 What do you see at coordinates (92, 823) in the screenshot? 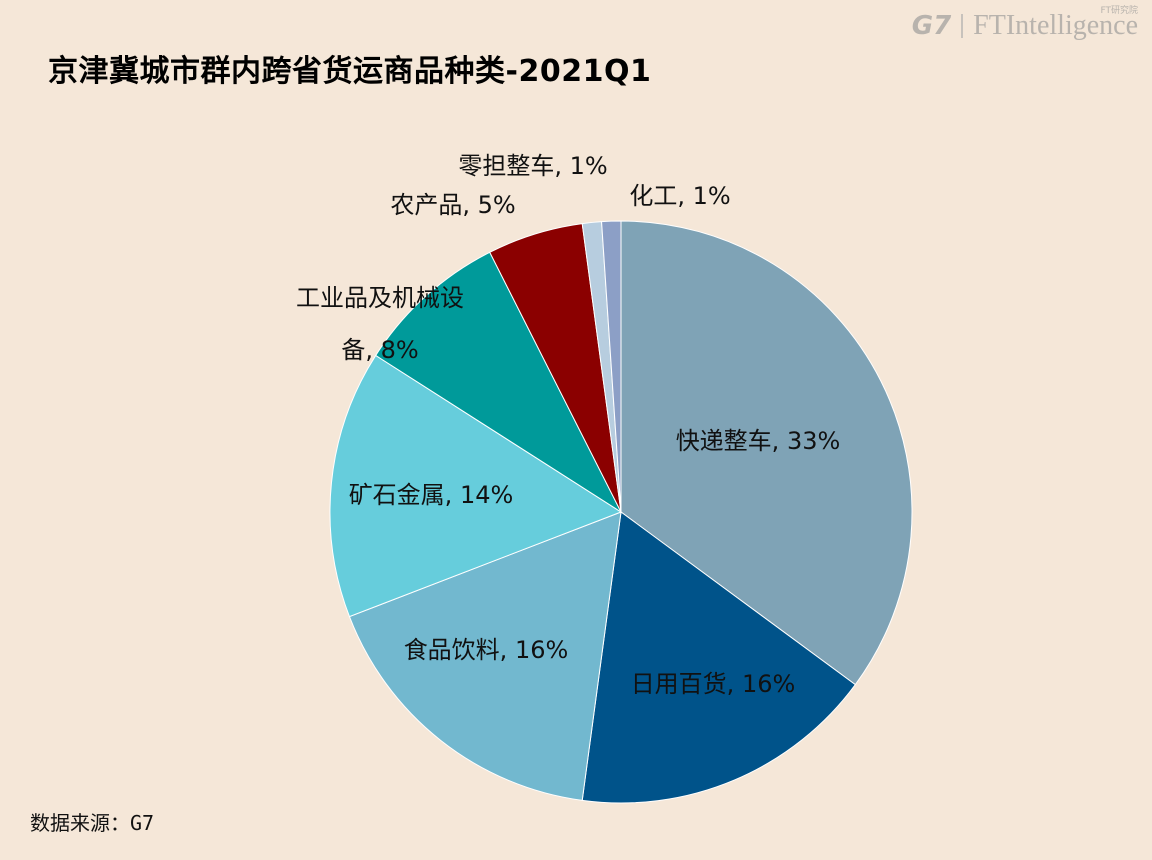
I see `source-note: 数据来源：G7` at bounding box center [92, 823].